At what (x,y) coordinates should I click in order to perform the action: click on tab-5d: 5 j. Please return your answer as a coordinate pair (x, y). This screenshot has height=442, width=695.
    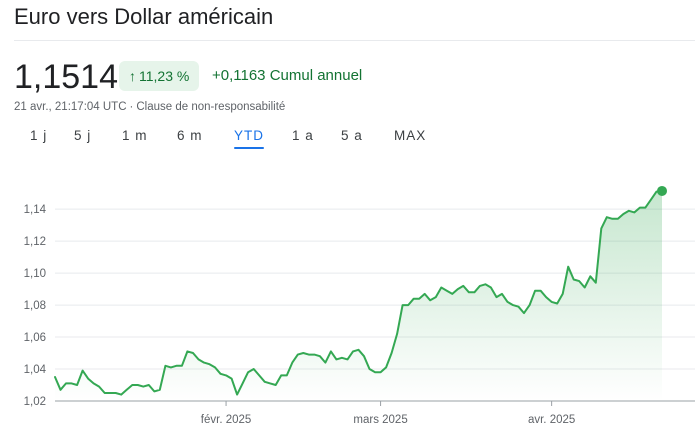
    Looking at the image, I should click on (82, 135).